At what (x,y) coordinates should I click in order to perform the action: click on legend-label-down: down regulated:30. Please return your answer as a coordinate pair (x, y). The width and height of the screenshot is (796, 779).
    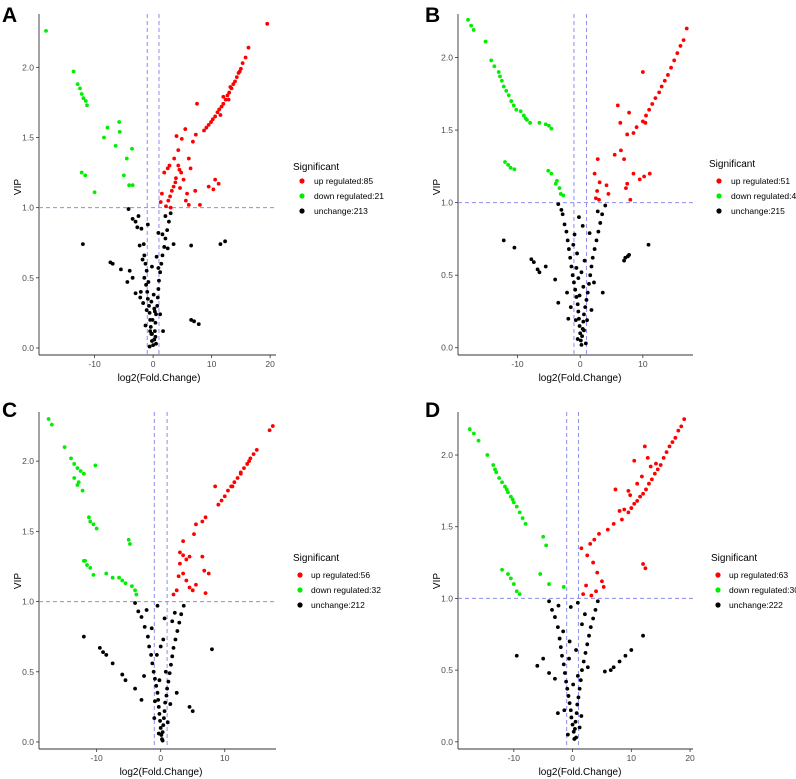
    Looking at the image, I should click on (762, 590).